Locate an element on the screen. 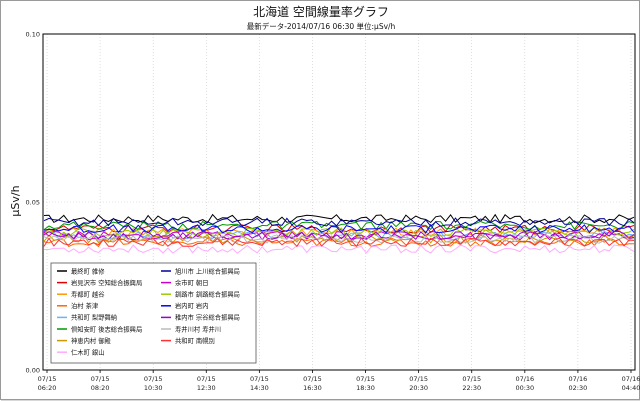  x-tick-time: 14:30 is located at coordinates (259, 388).